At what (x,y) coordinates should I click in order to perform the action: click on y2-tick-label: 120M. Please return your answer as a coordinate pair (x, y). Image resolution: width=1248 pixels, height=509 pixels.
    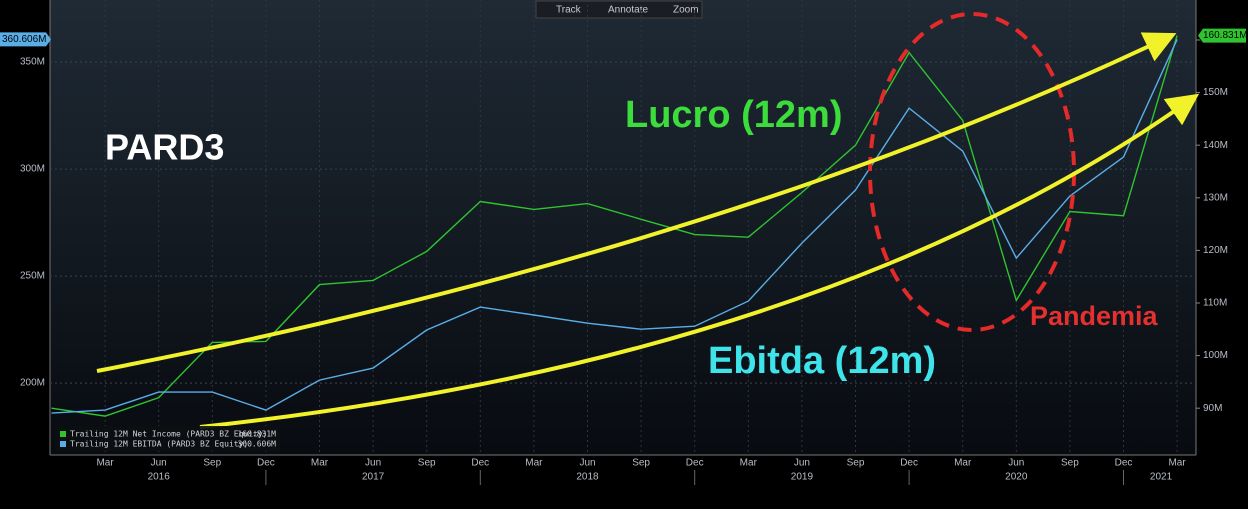
    Looking at the image, I should click on (1215, 250).